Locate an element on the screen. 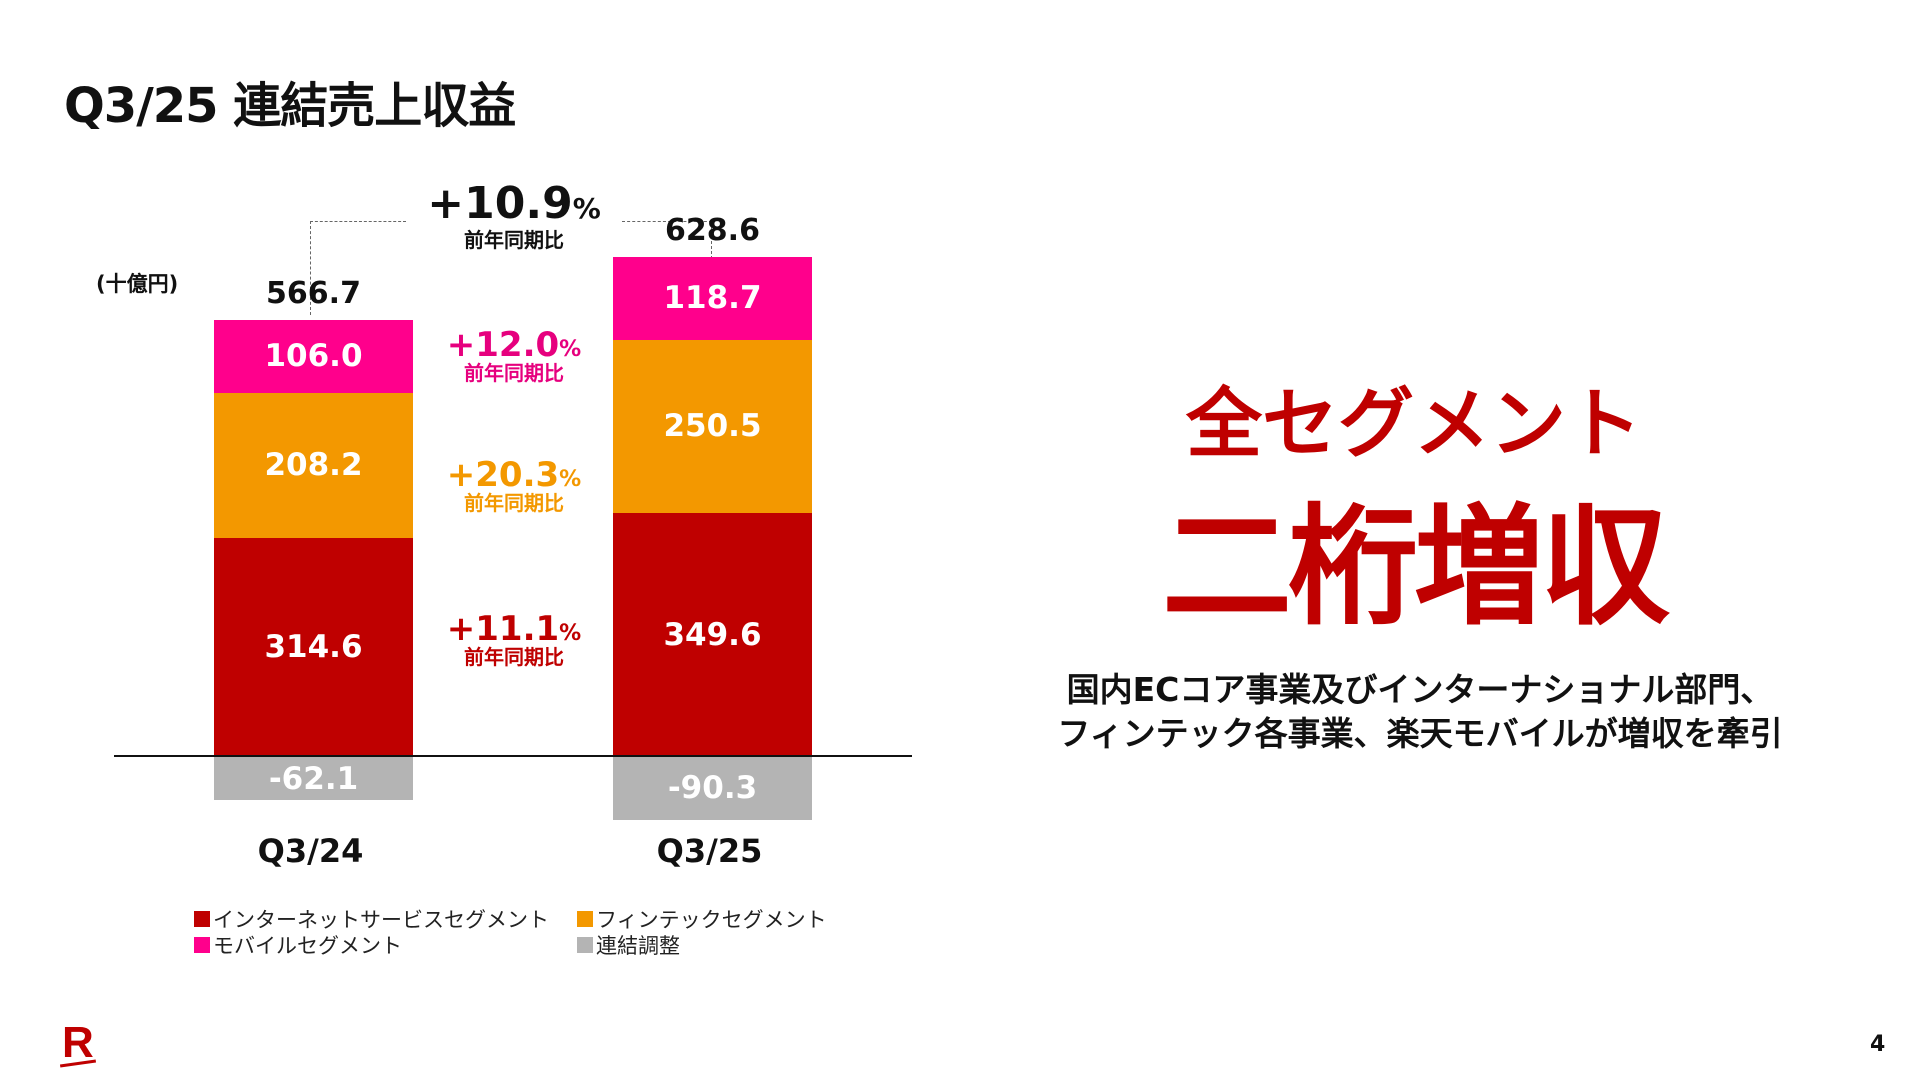 The image size is (1920, 1080). data-label: 106.0 is located at coordinates (313, 356).